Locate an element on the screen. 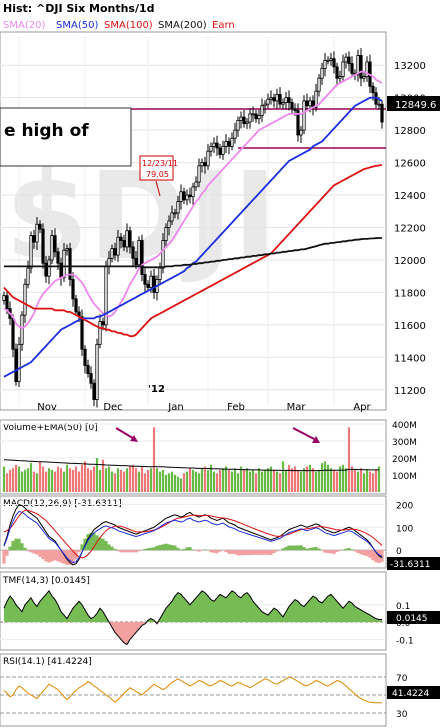 The image size is (440, 728). annotation-text: e high of is located at coordinates (46, 131).